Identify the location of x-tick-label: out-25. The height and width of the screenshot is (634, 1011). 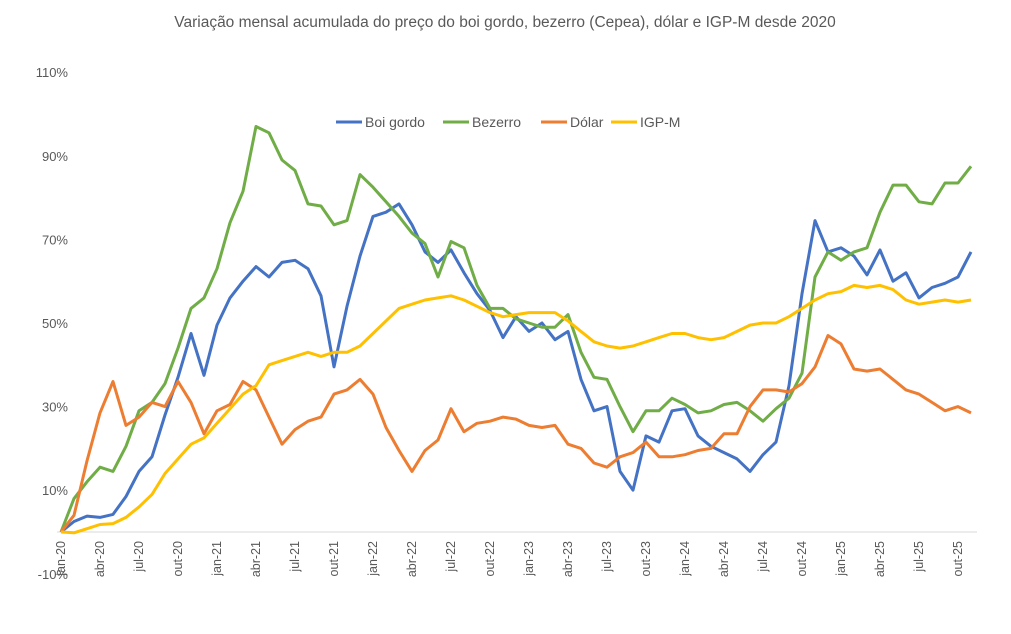
(958, 558).